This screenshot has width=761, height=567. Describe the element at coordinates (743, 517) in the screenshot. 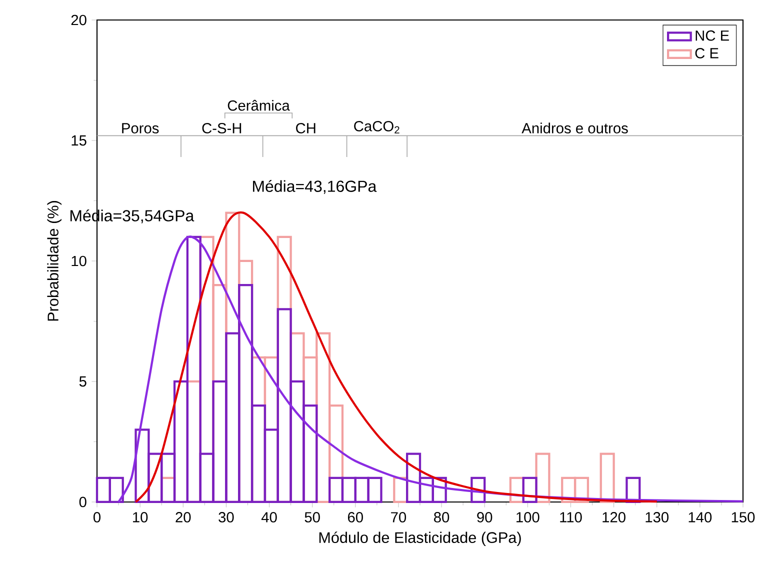

I see `x-tick-label: 150` at that location.